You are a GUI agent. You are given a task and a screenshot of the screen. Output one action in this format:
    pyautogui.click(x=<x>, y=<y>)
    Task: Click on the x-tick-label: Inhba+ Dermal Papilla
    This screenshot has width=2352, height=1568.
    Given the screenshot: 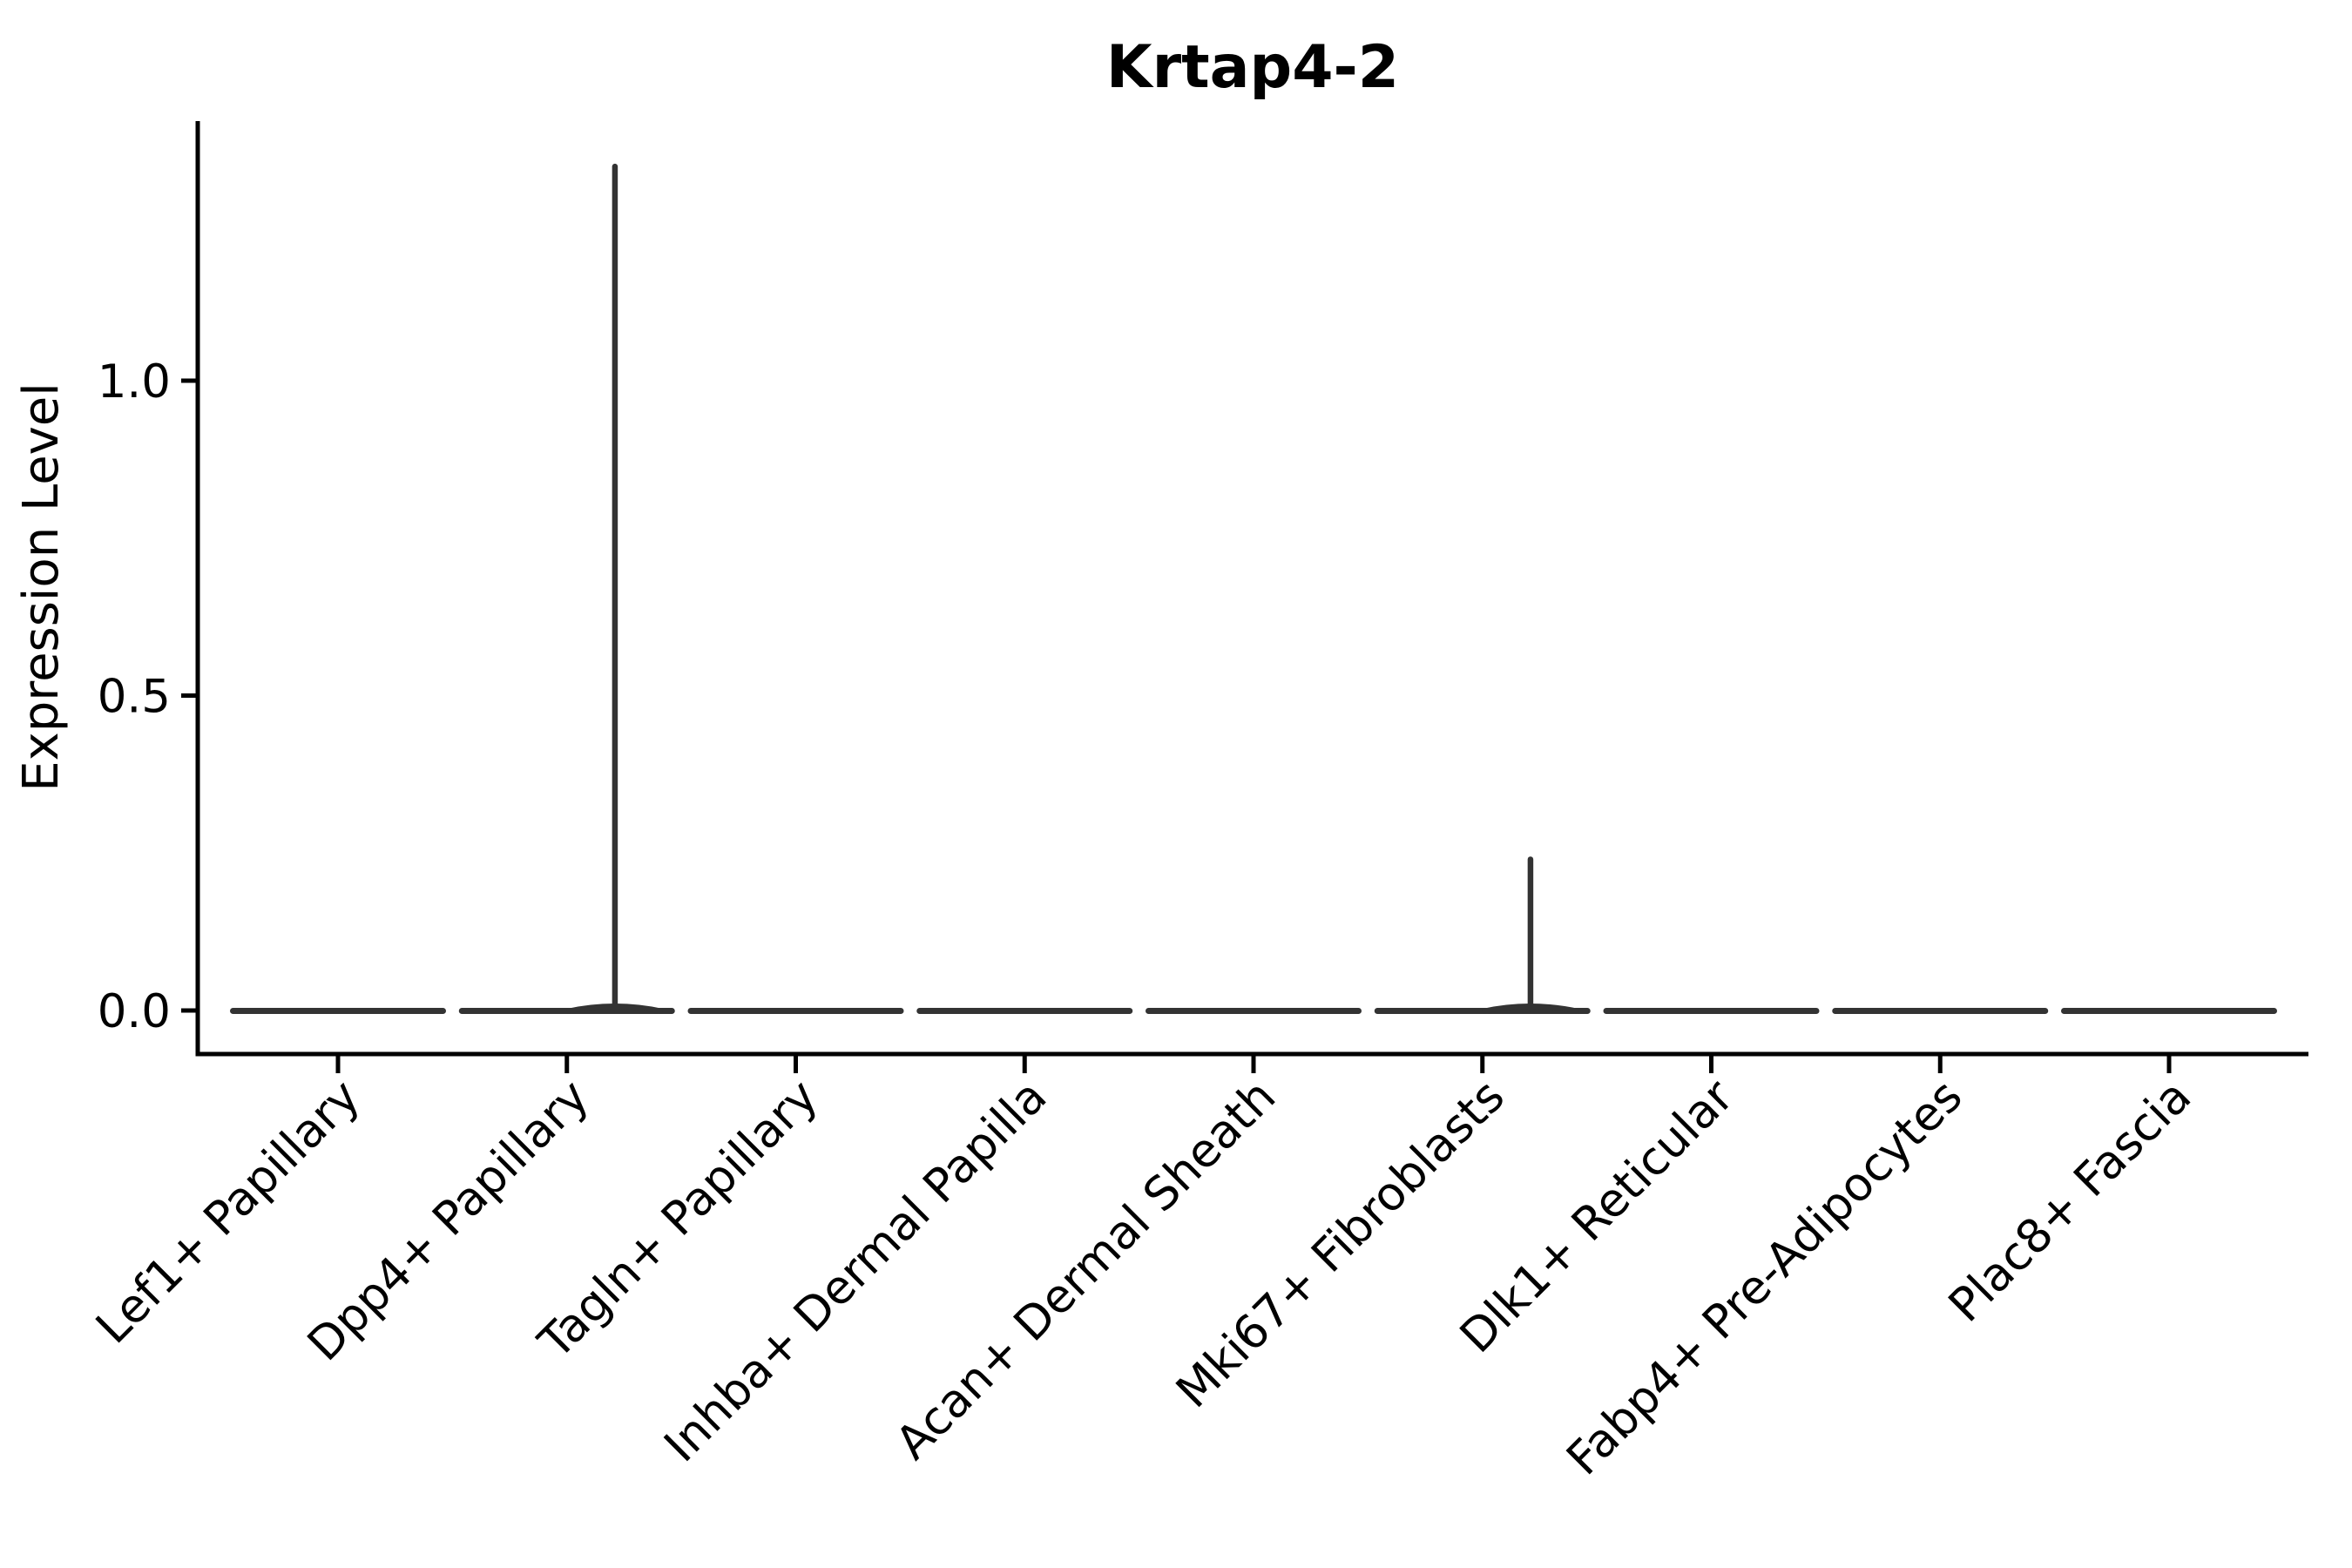 What is the action you would take?
    pyautogui.click(x=855, y=1271)
    